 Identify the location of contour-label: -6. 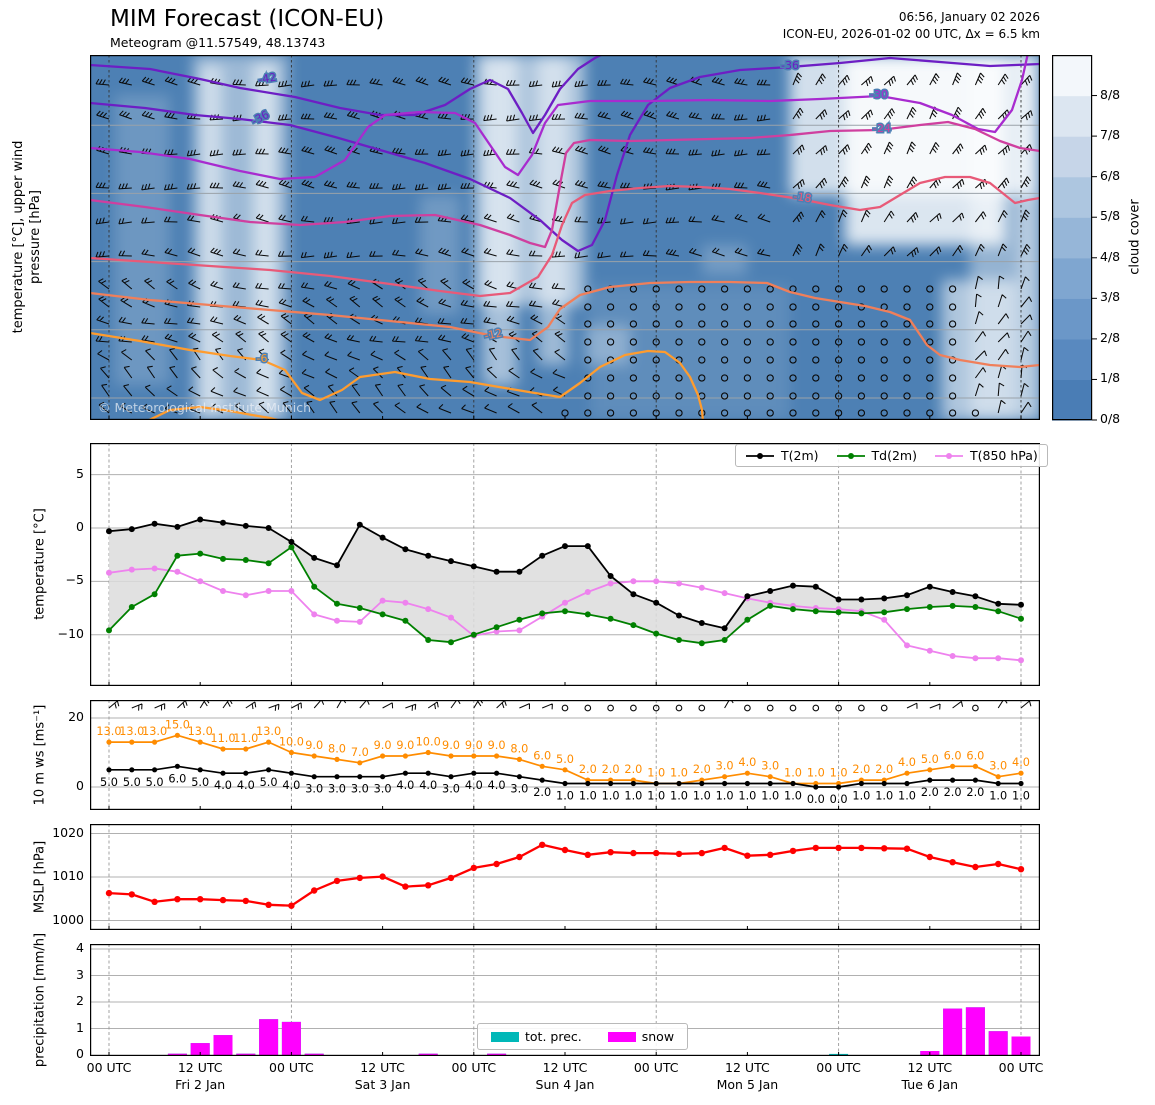
(262, 358).